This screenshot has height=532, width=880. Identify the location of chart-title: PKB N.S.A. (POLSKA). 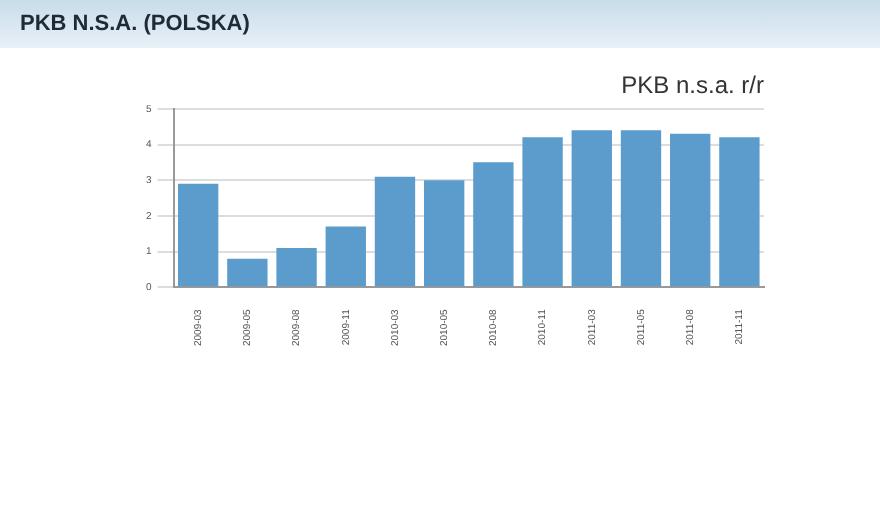
(440, 24).